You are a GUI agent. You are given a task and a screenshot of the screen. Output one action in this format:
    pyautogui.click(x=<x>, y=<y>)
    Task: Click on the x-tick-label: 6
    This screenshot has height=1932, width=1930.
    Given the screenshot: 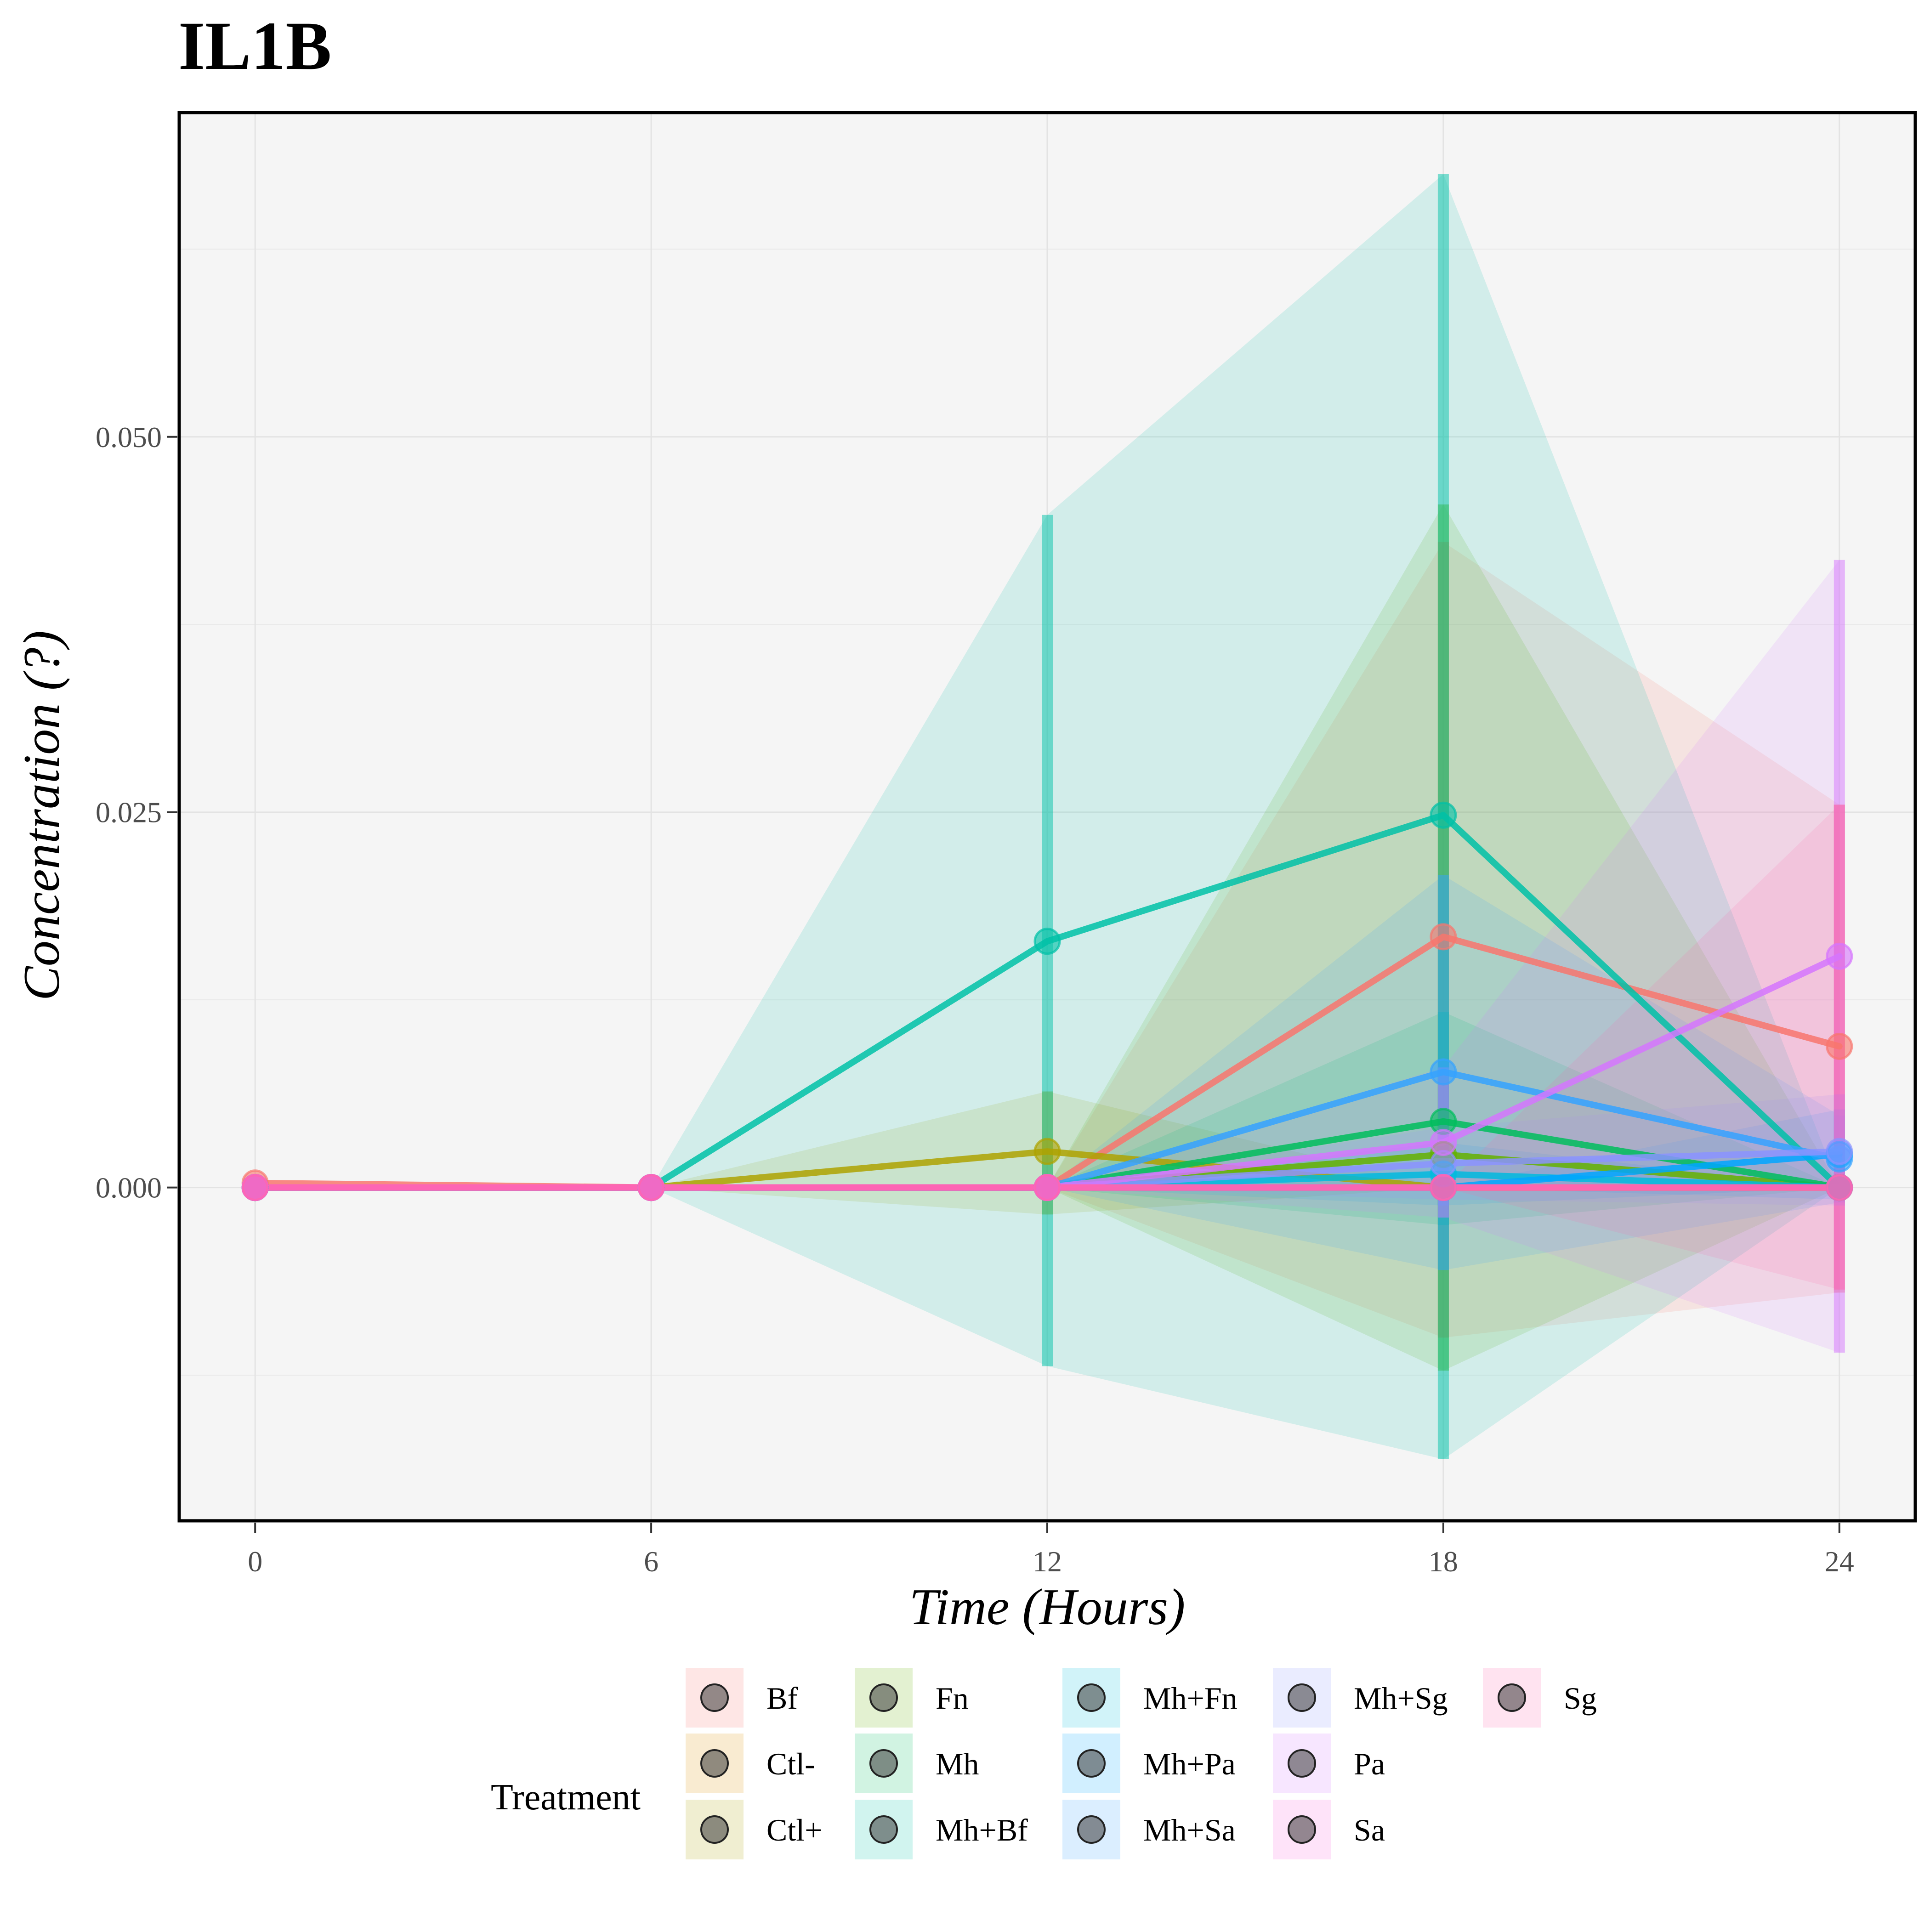 What is the action you would take?
    pyautogui.click(x=651, y=1561)
    